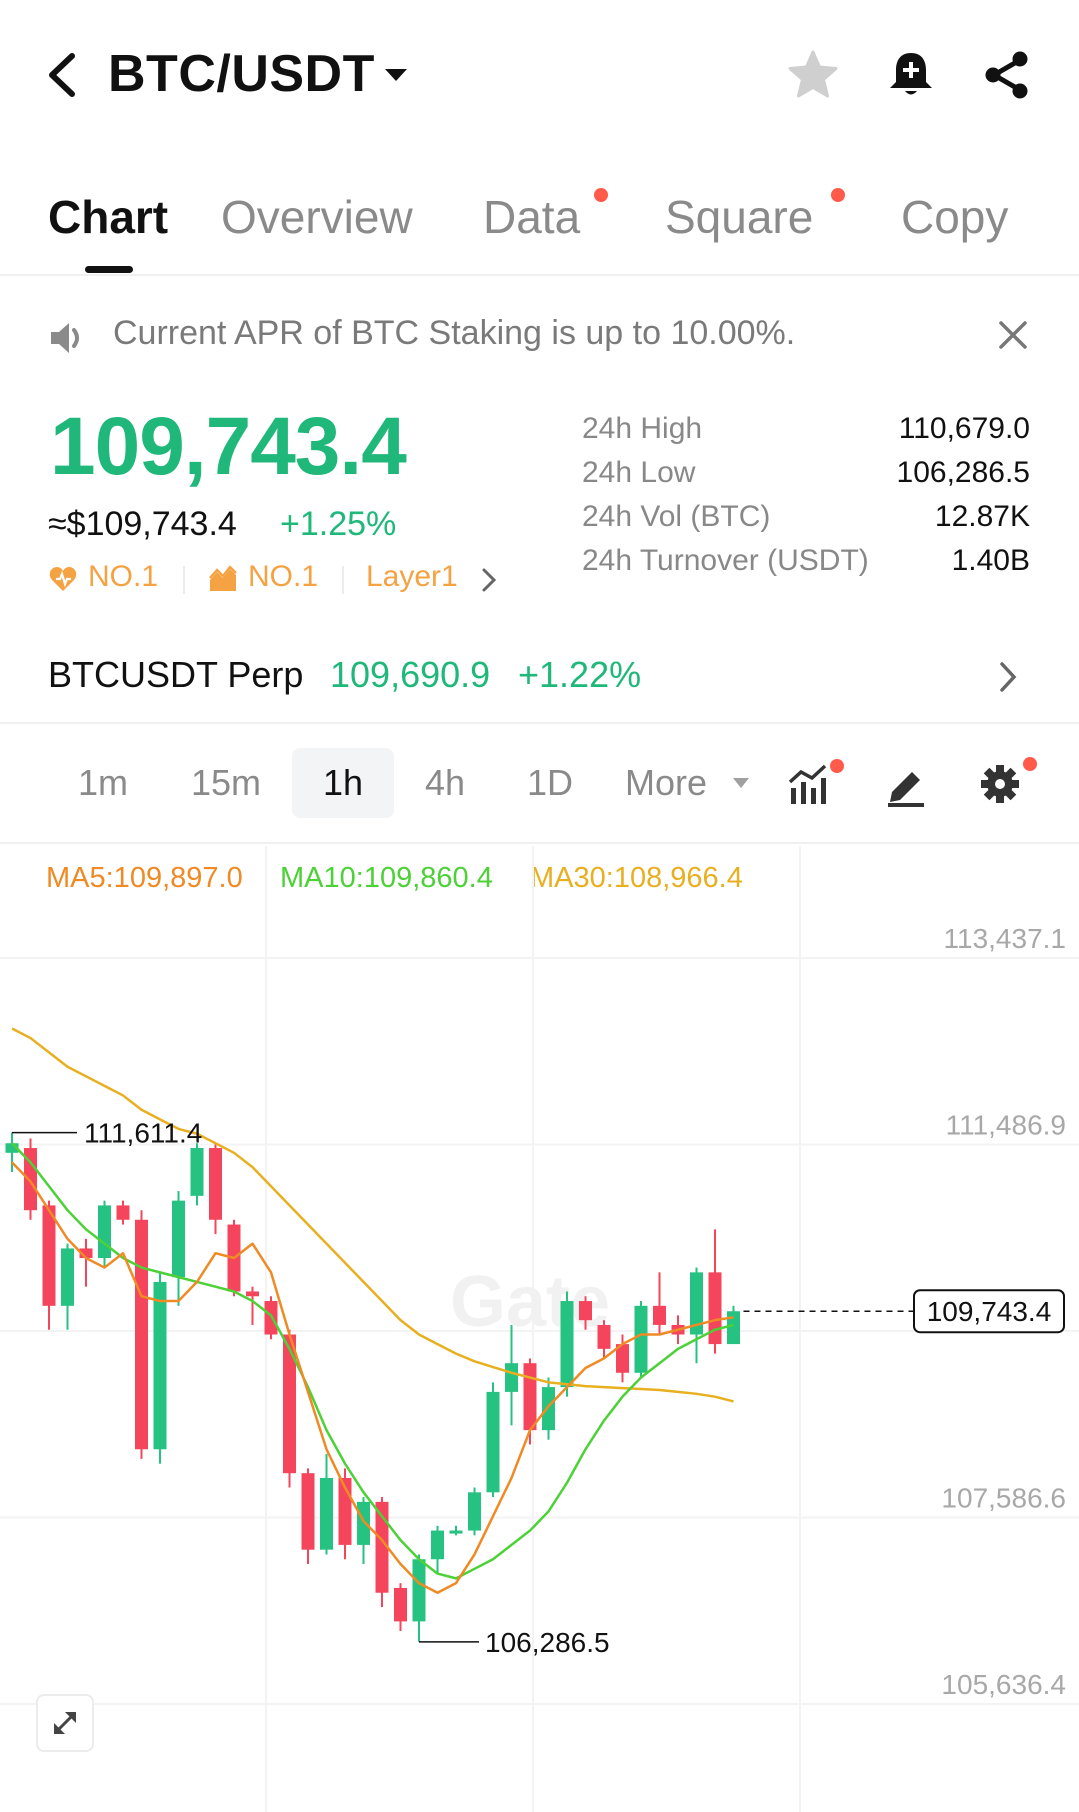  What do you see at coordinates (1006, 1125) in the screenshot?
I see `y-tick-label: 111,486.9` at bounding box center [1006, 1125].